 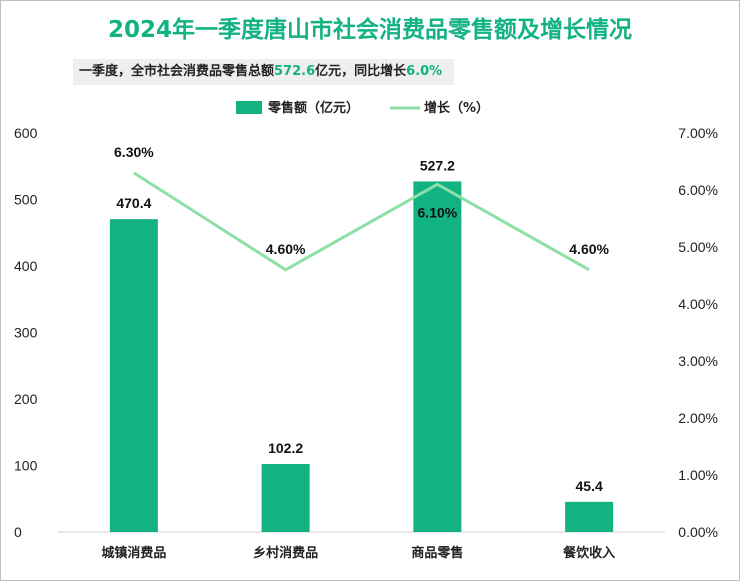 What do you see at coordinates (362, 108) in the screenshot?
I see `legend: 零售额（亿元） 增长（%）` at bounding box center [362, 108].